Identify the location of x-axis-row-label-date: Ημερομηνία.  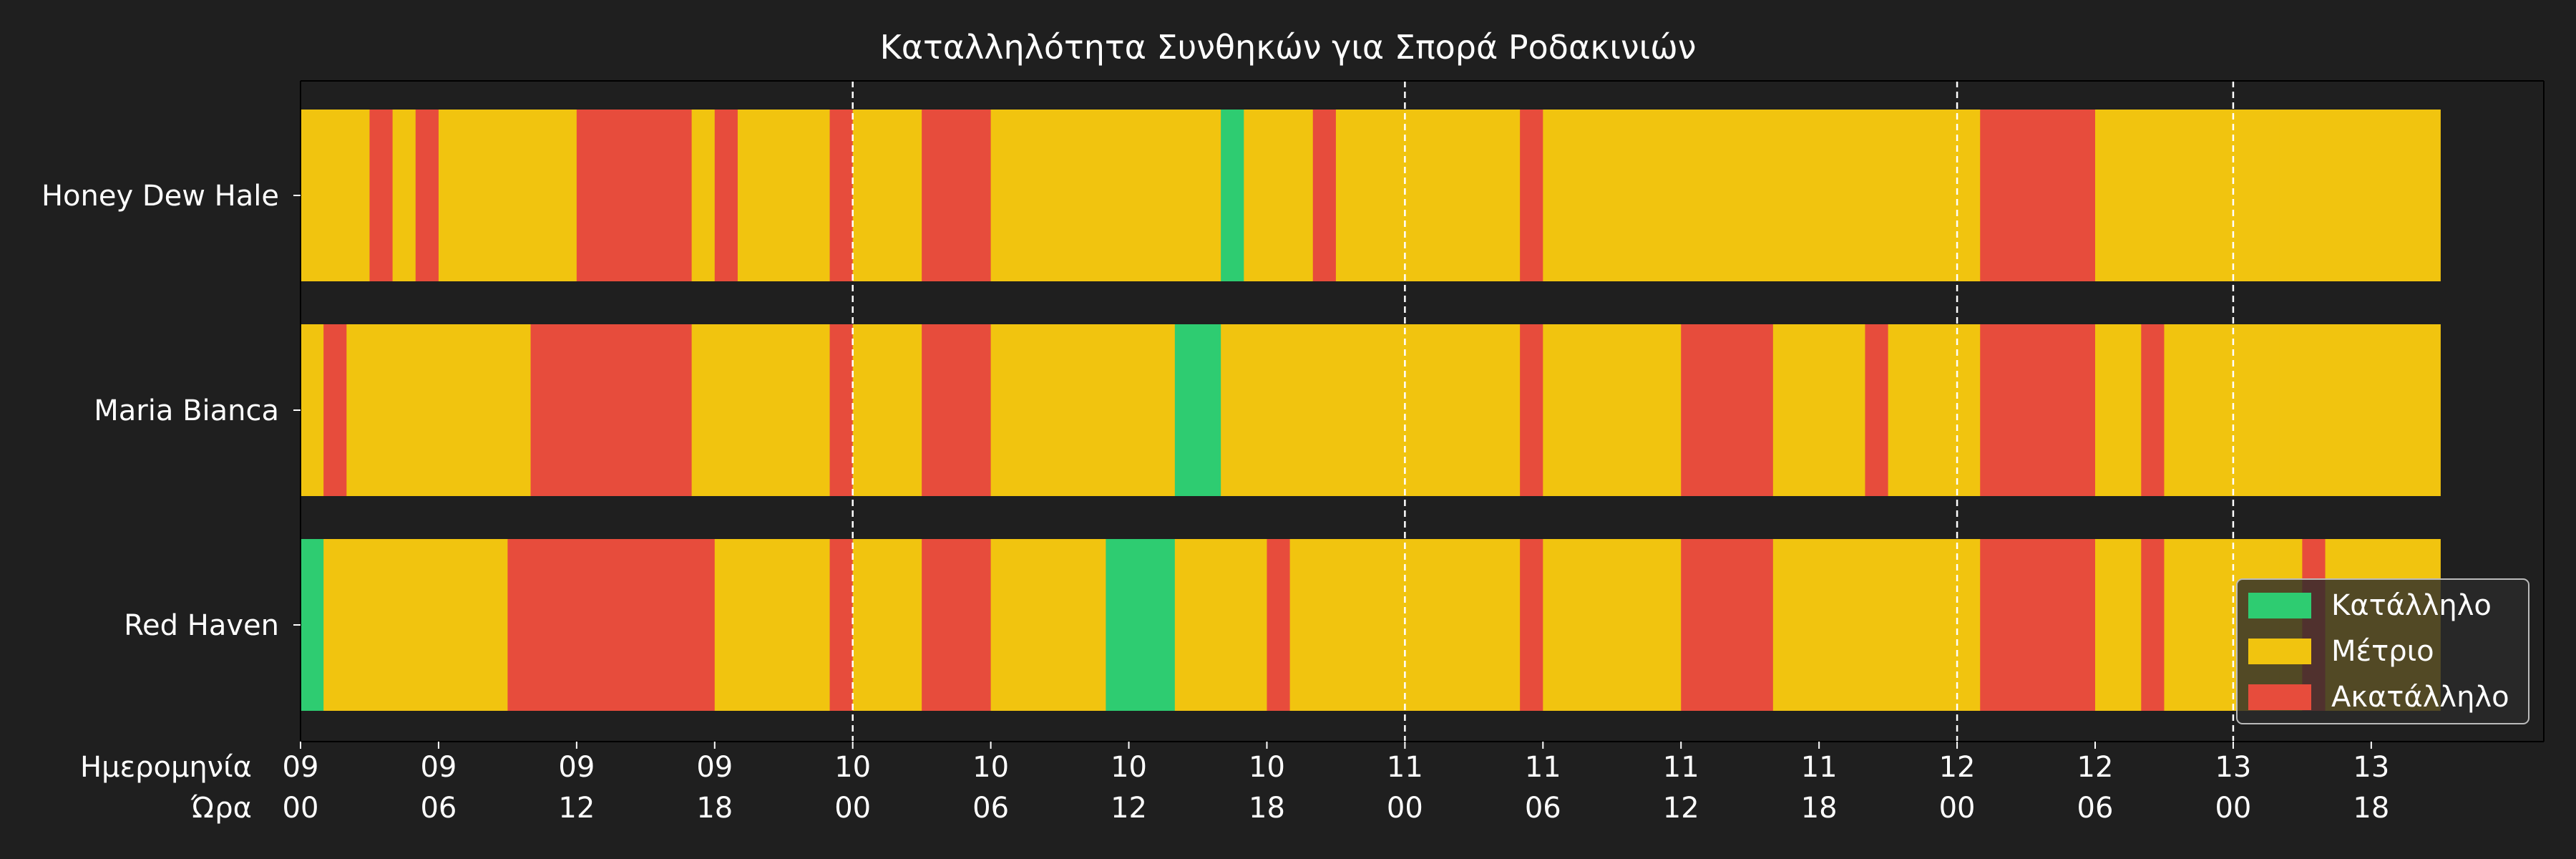
(166, 767).